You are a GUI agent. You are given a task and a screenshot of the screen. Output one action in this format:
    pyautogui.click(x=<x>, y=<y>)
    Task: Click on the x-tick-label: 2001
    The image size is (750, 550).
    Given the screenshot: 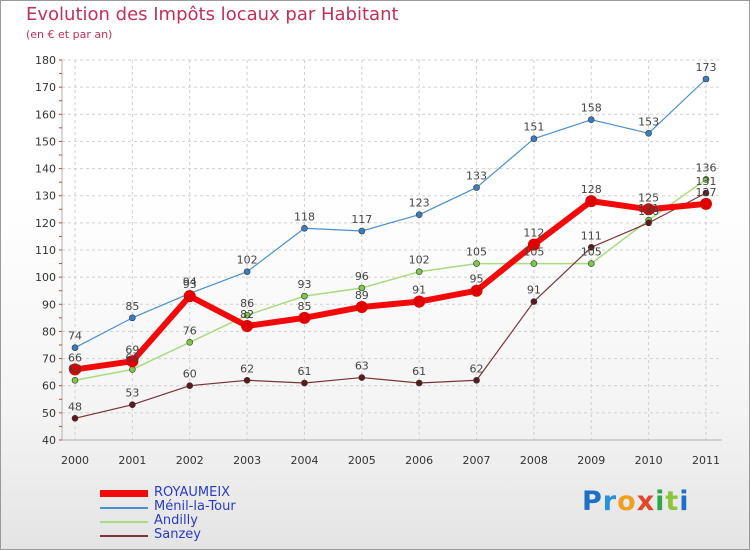 What is the action you would take?
    pyautogui.click(x=132, y=460)
    